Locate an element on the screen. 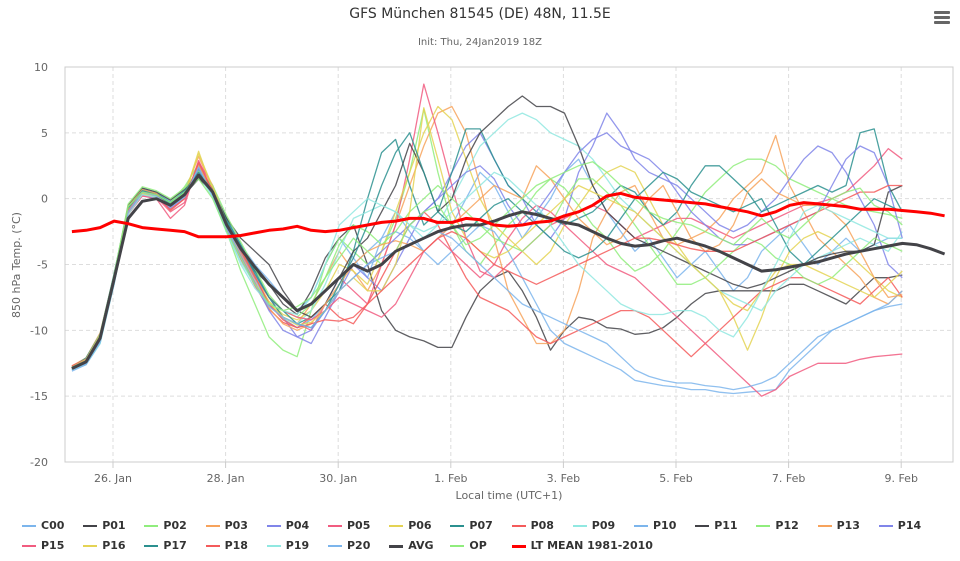  legend-item-p03: P03 is located at coordinates (226, 525).